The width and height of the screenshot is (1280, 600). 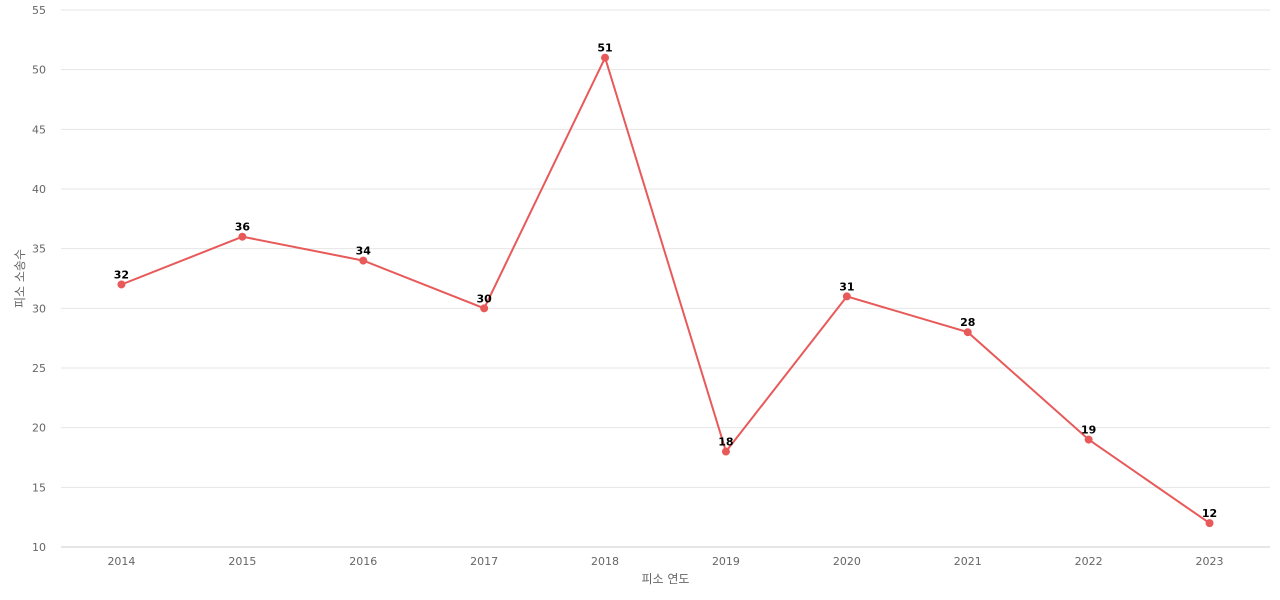 What do you see at coordinates (39, 70) in the screenshot?
I see `y-tick-label: 50` at bounding box center [39, 70].